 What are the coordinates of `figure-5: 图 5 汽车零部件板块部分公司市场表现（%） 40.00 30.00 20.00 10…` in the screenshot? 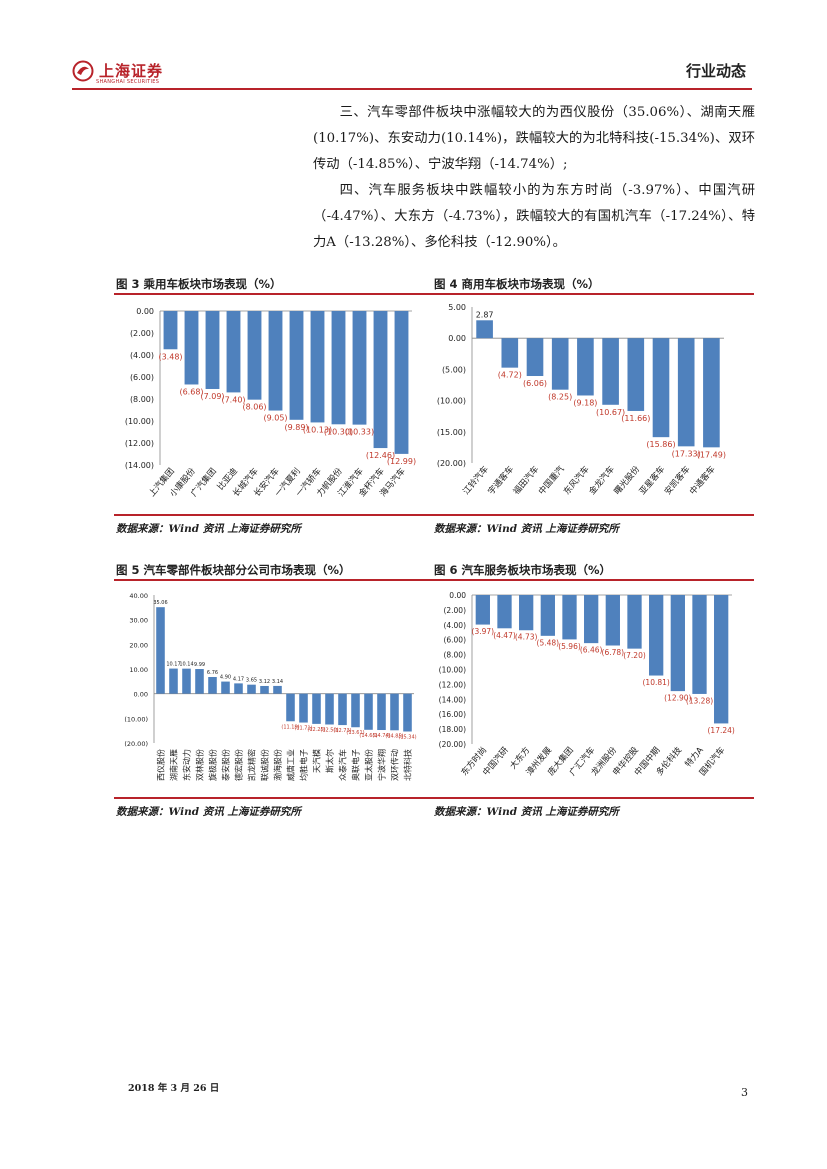 It's located at (275, 690).